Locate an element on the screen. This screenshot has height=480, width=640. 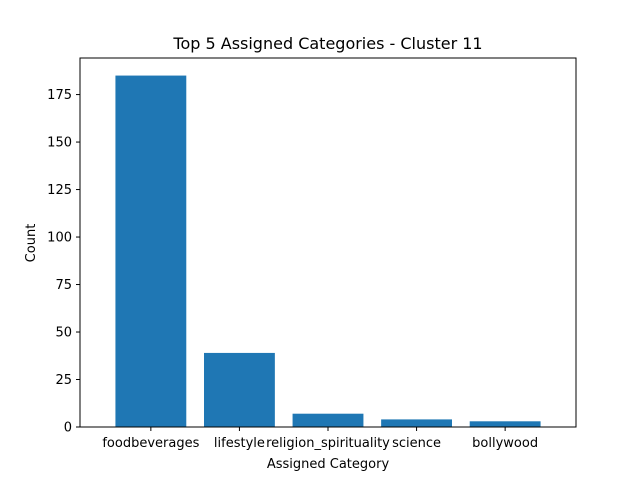
y-tick-label: 150 is located at coordinates (59, 143).